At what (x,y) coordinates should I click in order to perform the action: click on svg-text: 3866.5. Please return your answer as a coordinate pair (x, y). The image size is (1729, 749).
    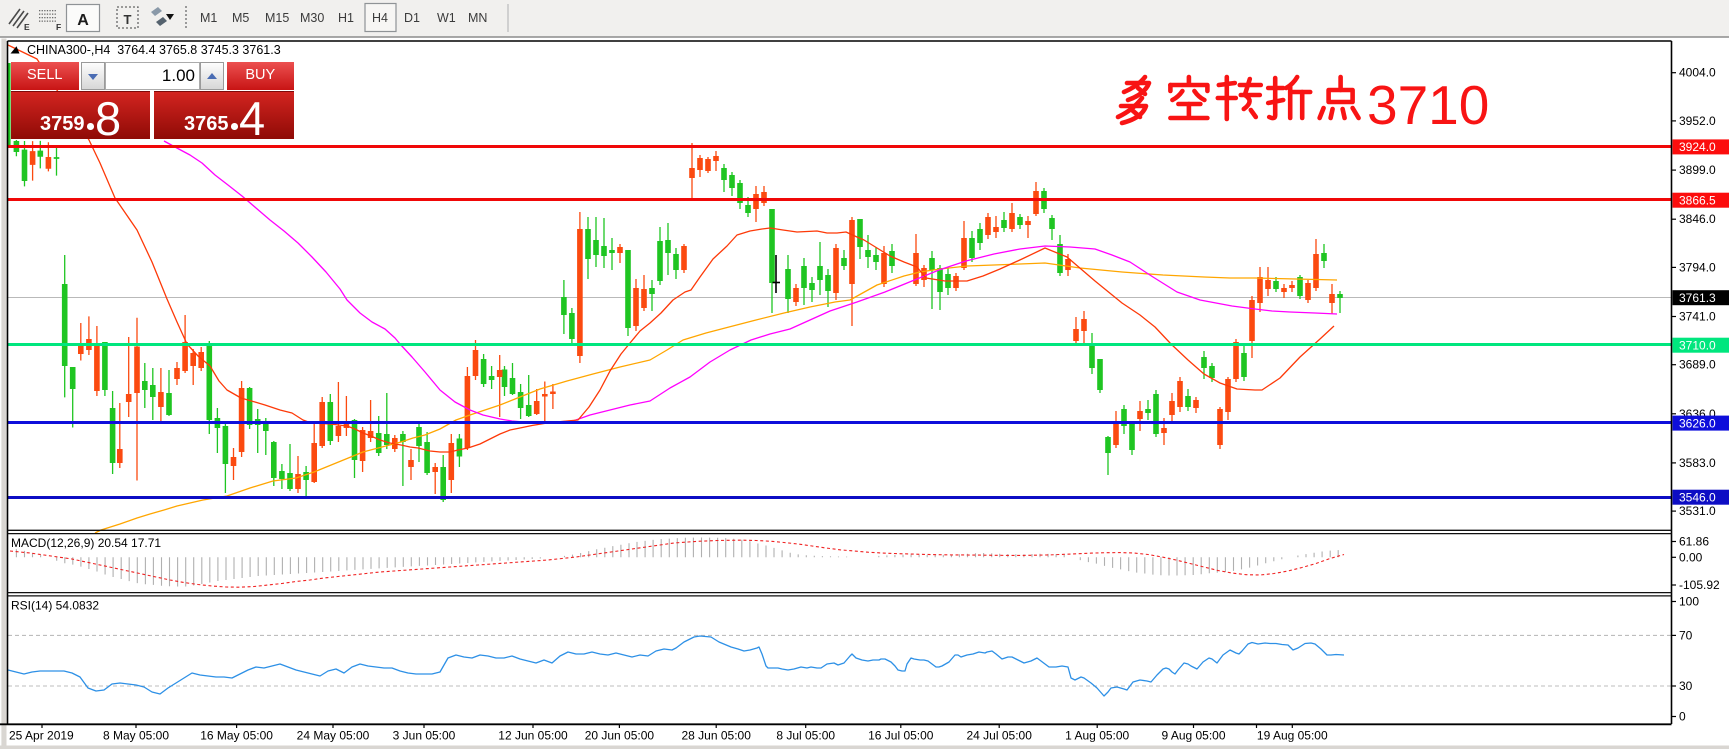
    Looking at the image, I should click on (1697, 200).